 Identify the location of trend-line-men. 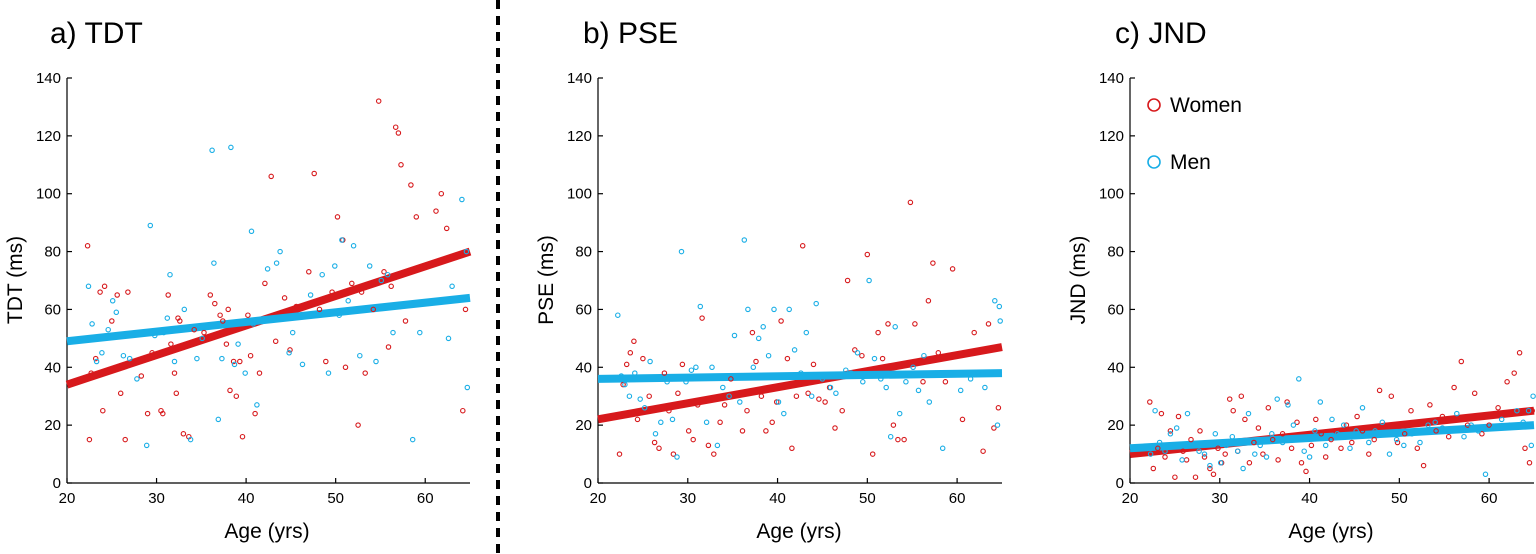
(800, 376).